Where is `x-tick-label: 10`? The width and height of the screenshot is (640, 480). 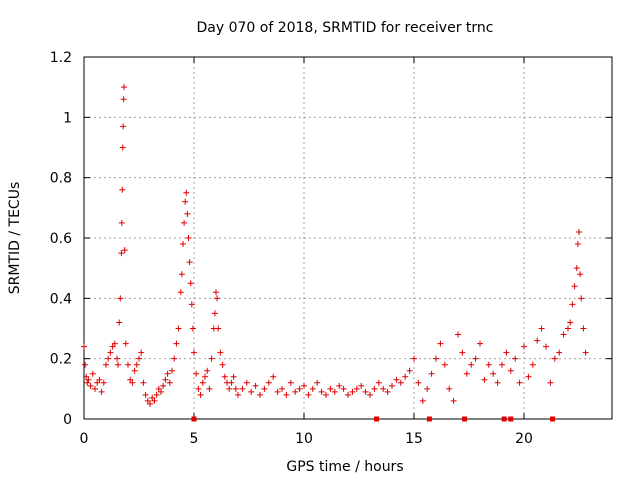 x-tick-label: 10 is located at coordinates (304, 439).